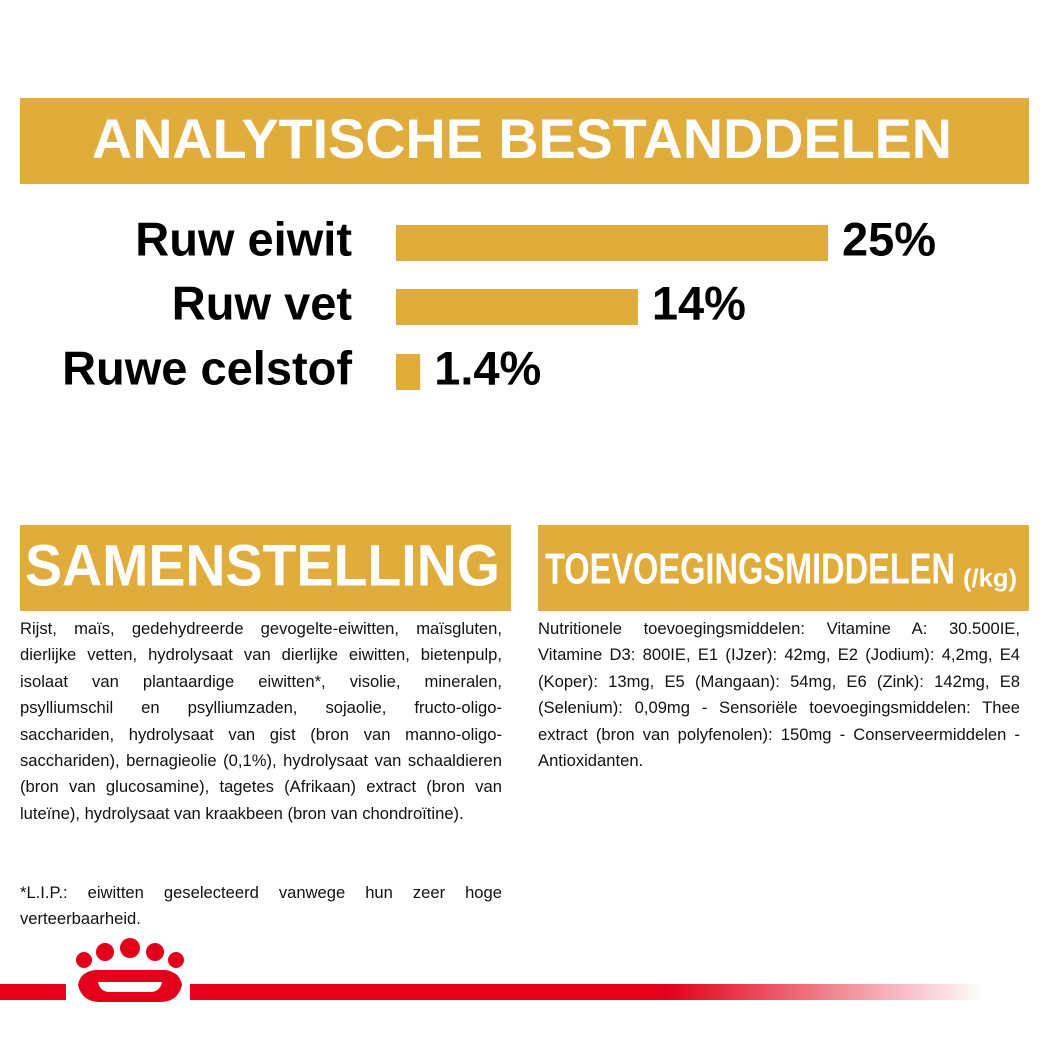 The image size is (1049, 1049). Describe the element at coordinates (699, 302) in the screenshot. I see `value-label: 14%` at that location.